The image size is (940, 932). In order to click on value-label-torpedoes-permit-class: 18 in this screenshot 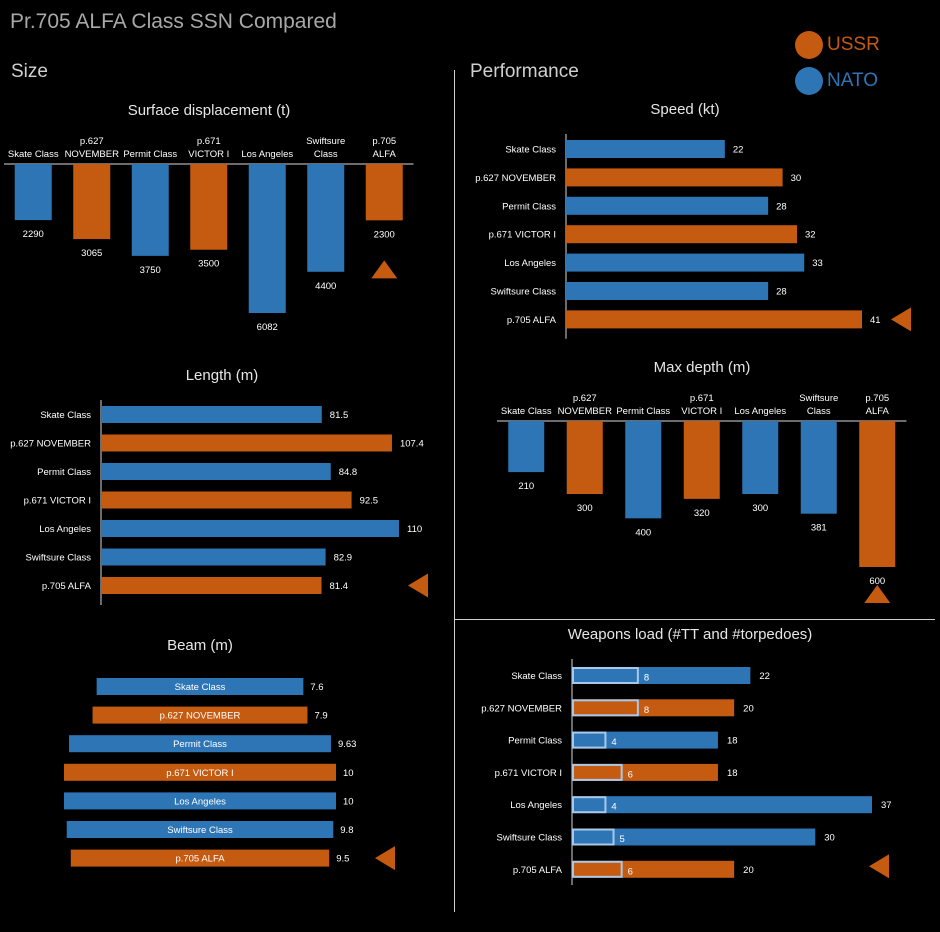, I will do `click(732, 741)`.